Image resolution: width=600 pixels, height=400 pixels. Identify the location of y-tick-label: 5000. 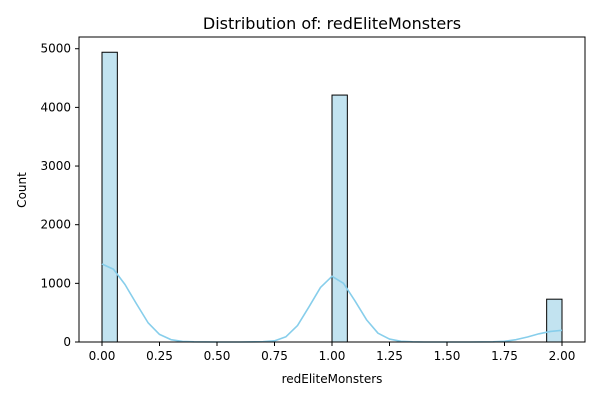
(55, 49).